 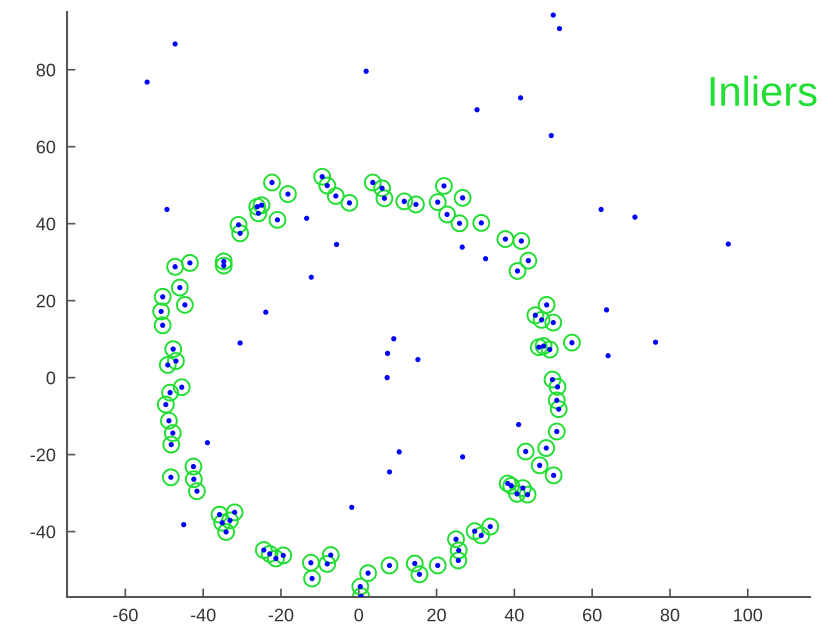 I want to click on x-tick-label: -40, so click(x=203, y=615).